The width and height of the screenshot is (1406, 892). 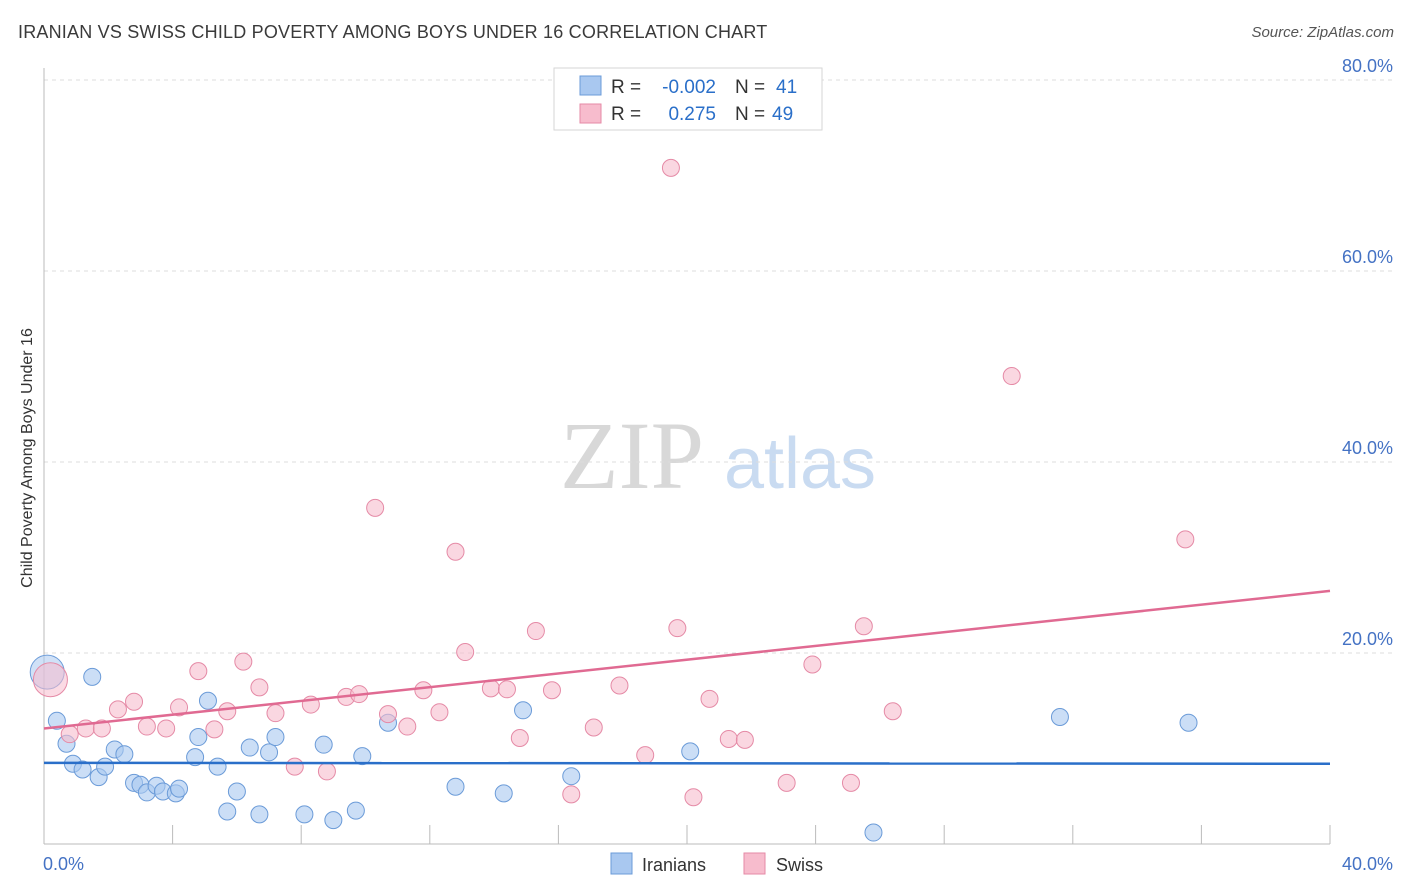 What do you see at coordinates (590, 85) in the screenshot?
I see `legend-swatch-iranians` at bounding box center [590, 85].